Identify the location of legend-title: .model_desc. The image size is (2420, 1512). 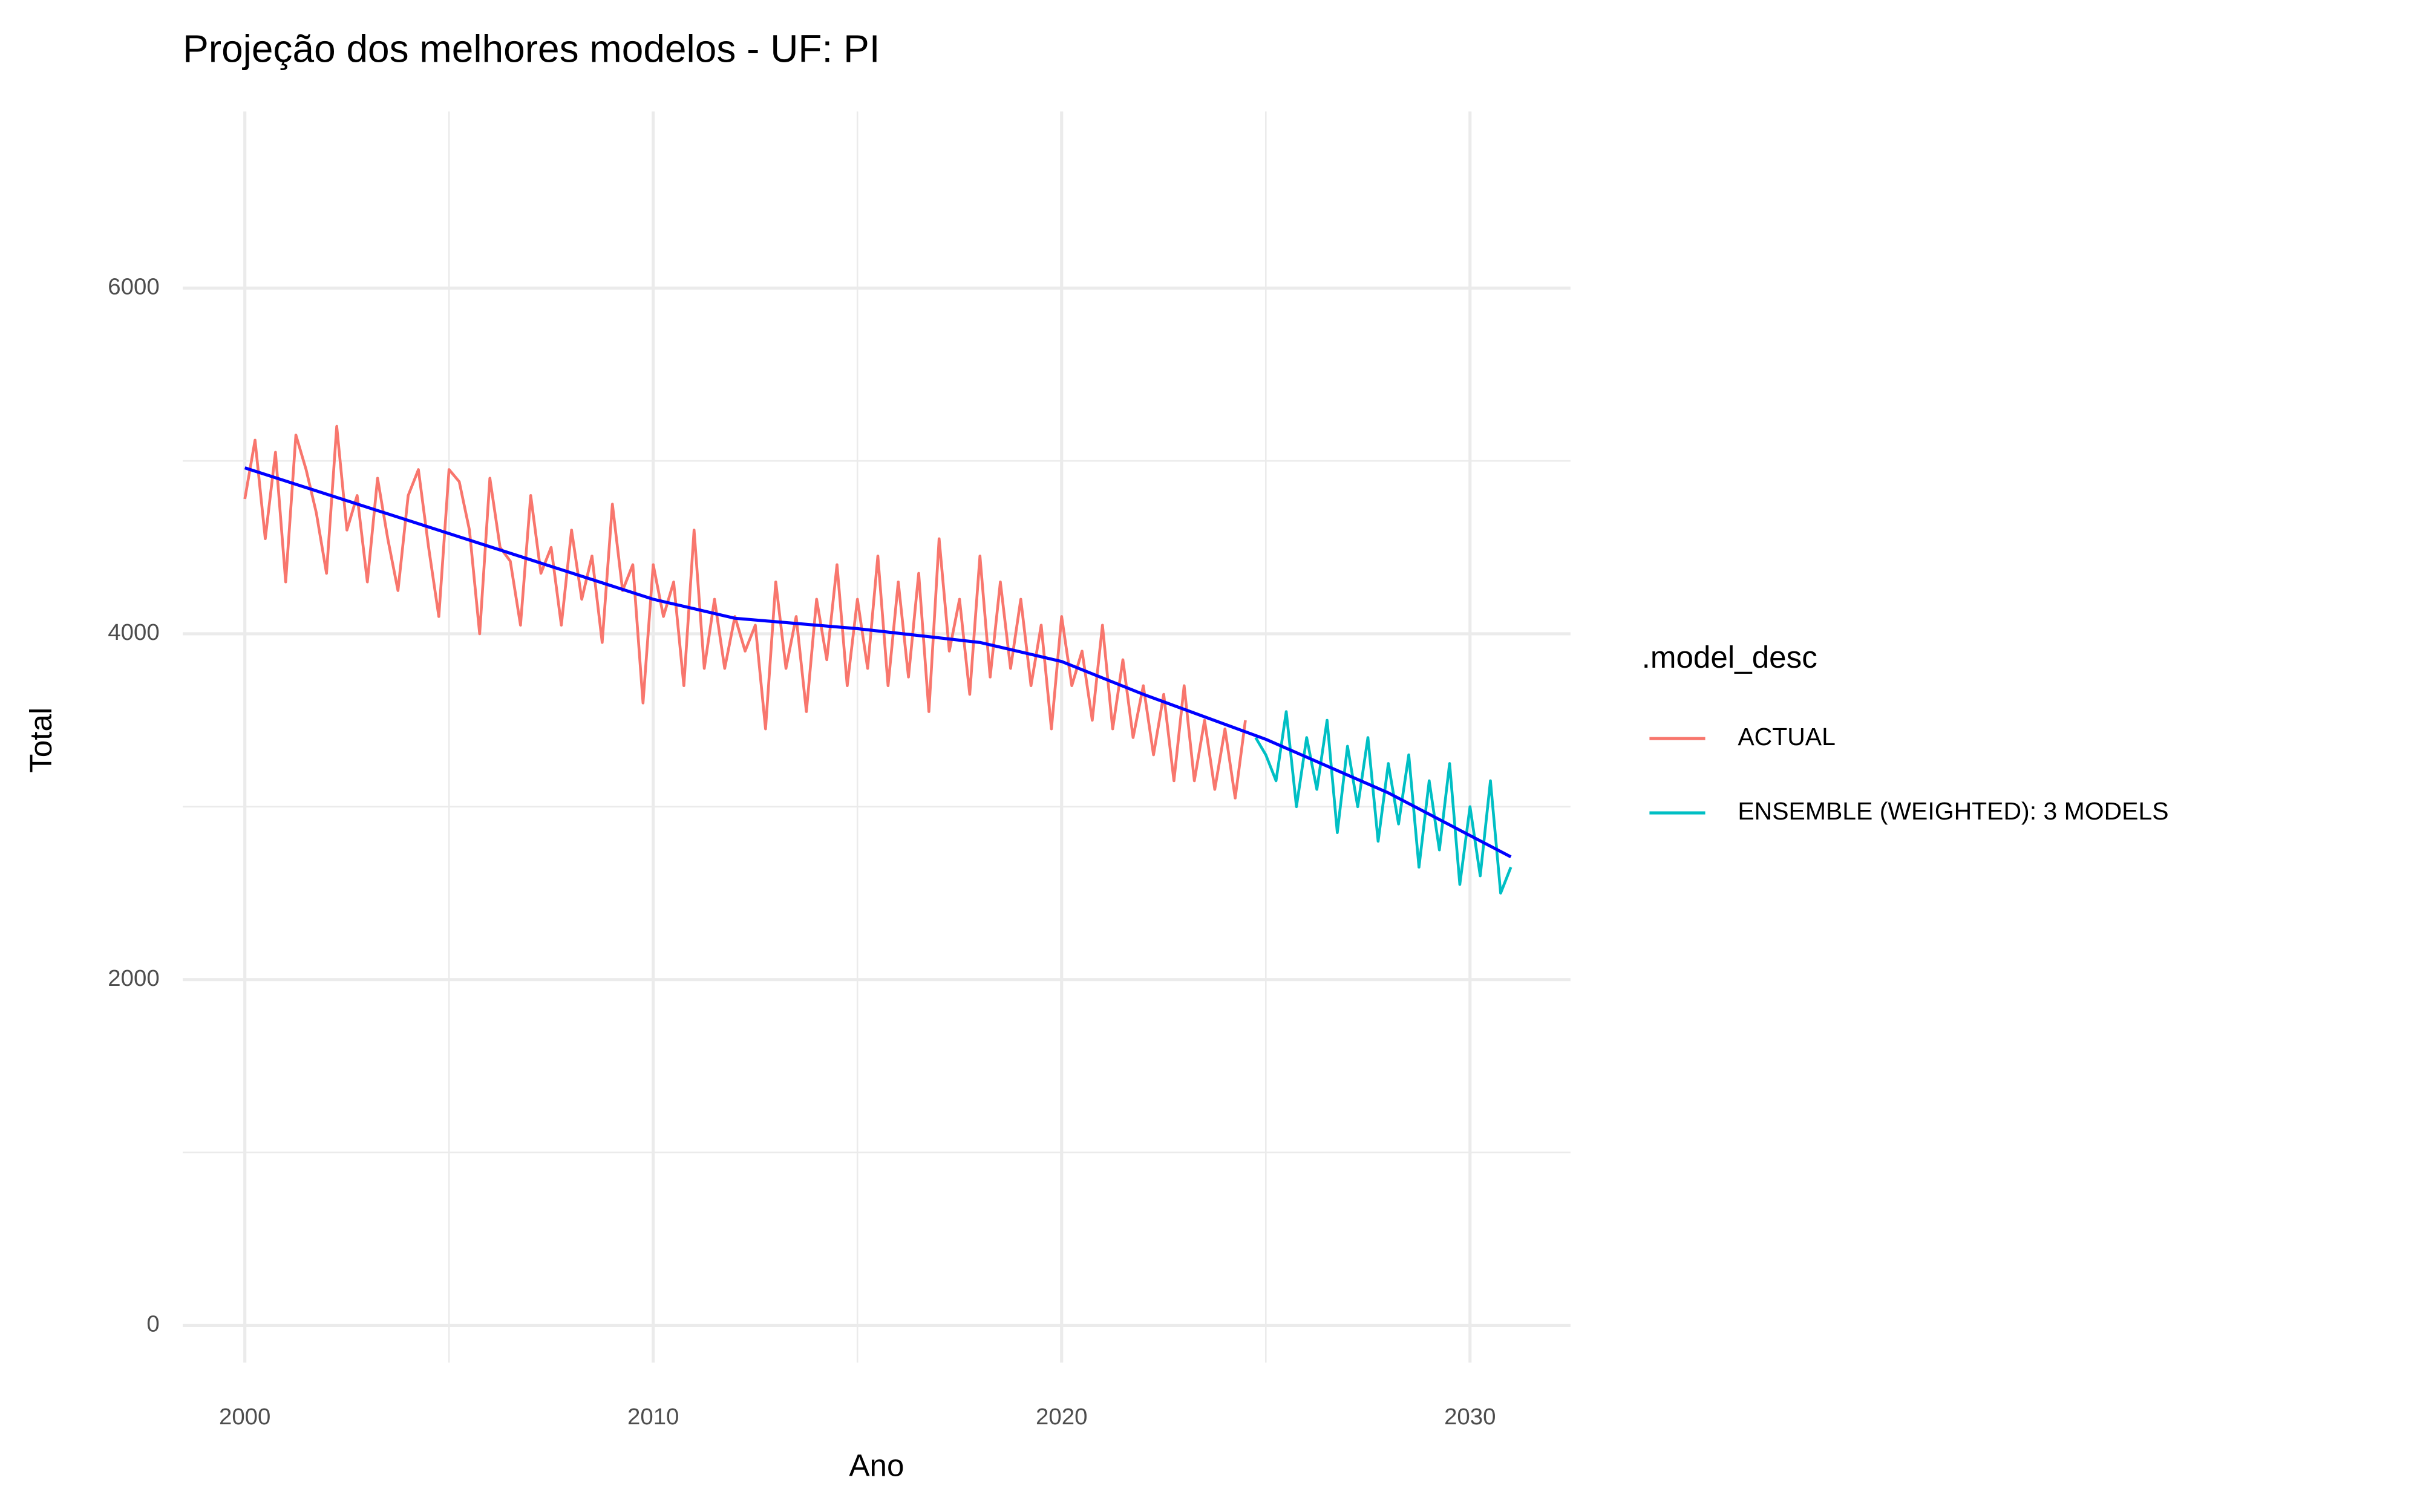
(1729, 657).